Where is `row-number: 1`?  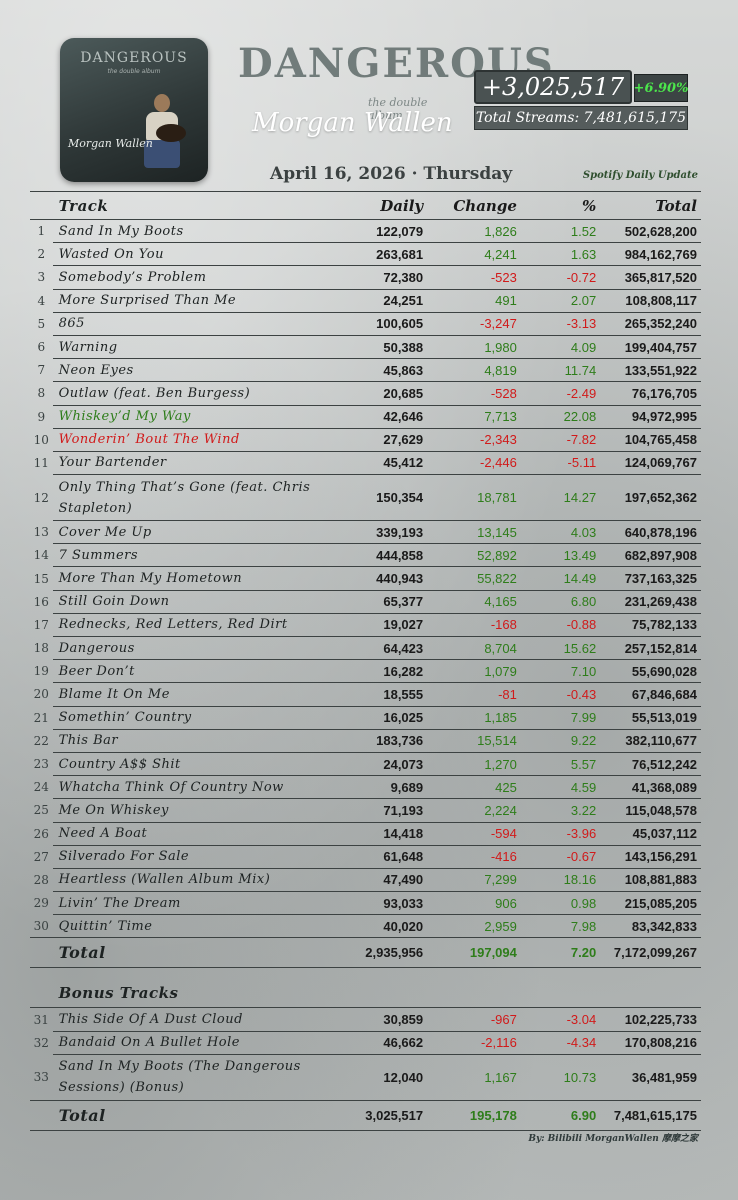
row-number: 1 is located at coordinates (41, 231).